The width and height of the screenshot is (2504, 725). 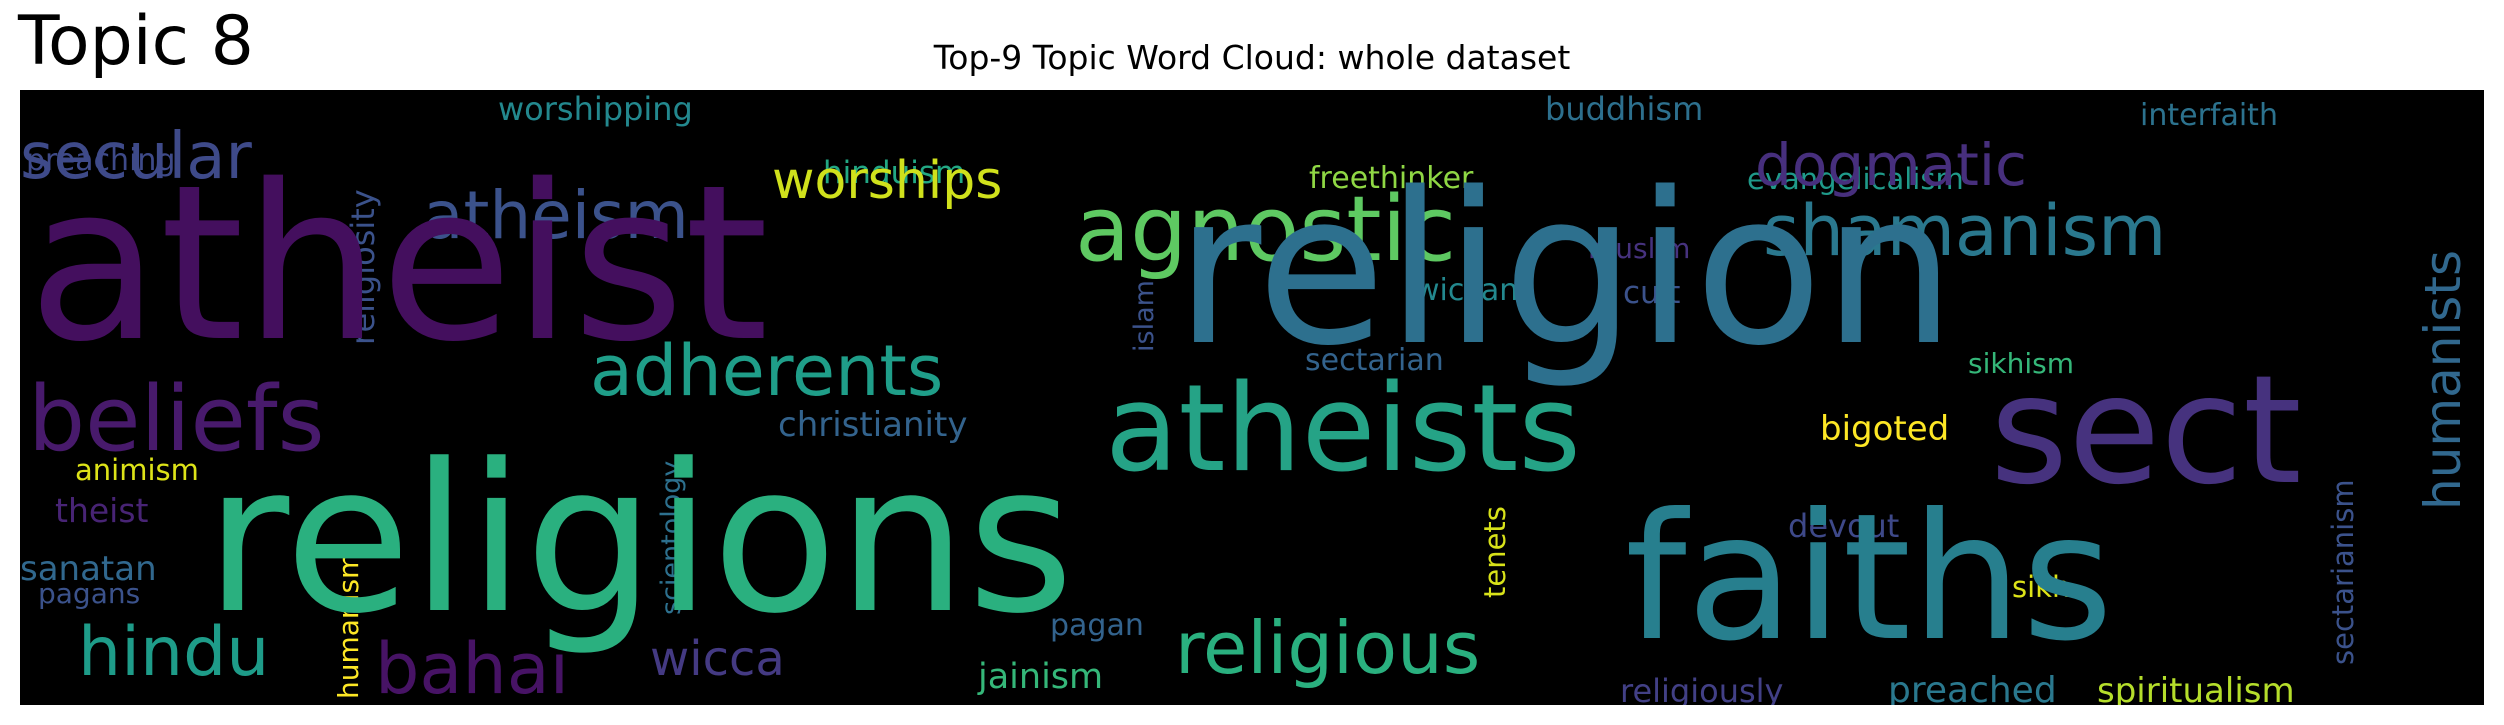 What do you see at coordinates (872, 425) in the screenshot?
I see `word-christianity: christianity` at bounding box center [872, 425].